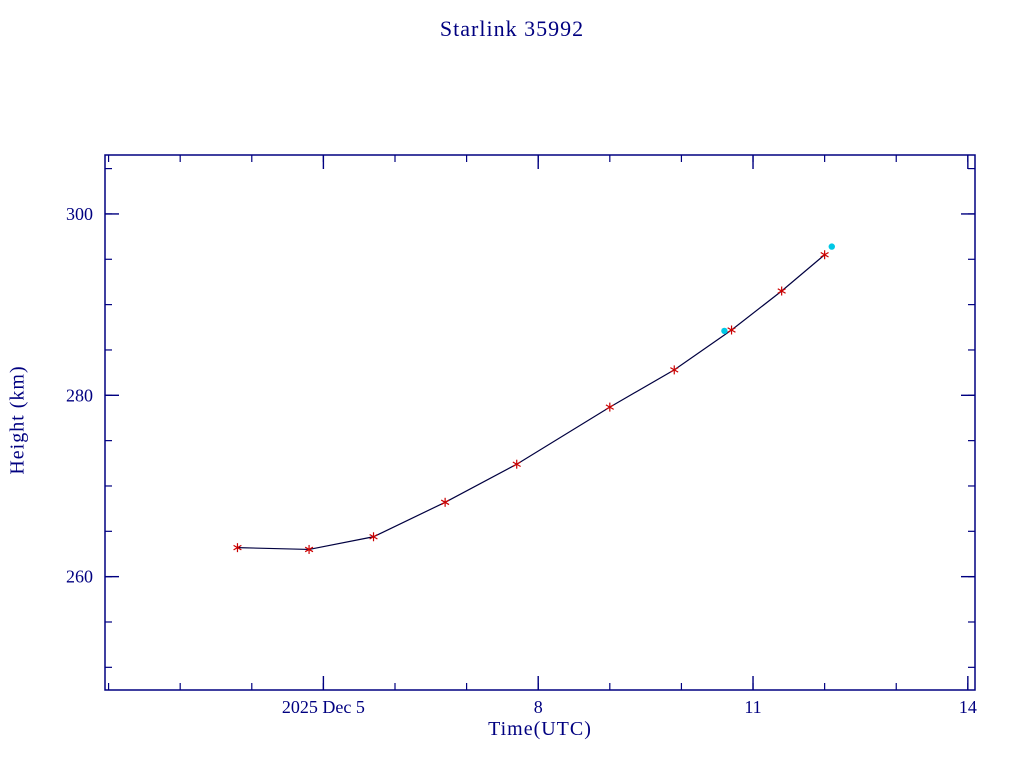 This screenshot has height=768, width=1024. I want to click on x-tick-label: 14, so click(968, 707).